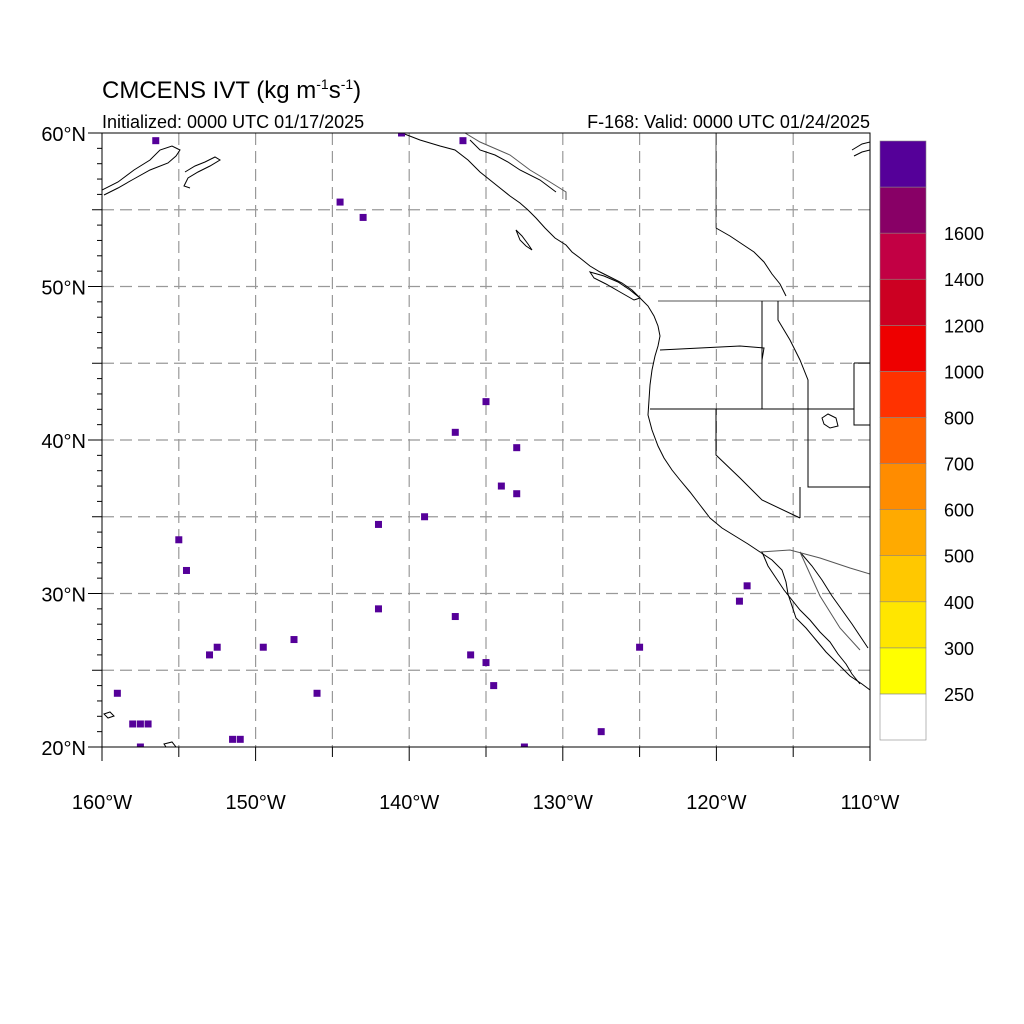 This screenshot has width=1024, height=1024. Describe the element at coordinates (728, 122) in the screenshot. I see `valid-time-label: F-168: Valid: 0000 UTC 01/24/2025` at that location.